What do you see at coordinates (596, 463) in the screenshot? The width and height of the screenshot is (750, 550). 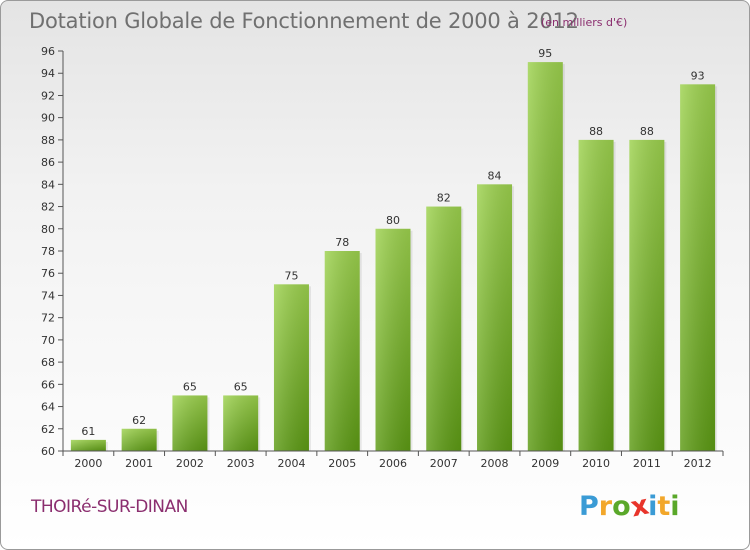 I see `x-tick-label: 2010` at bounding box center [596, 463].